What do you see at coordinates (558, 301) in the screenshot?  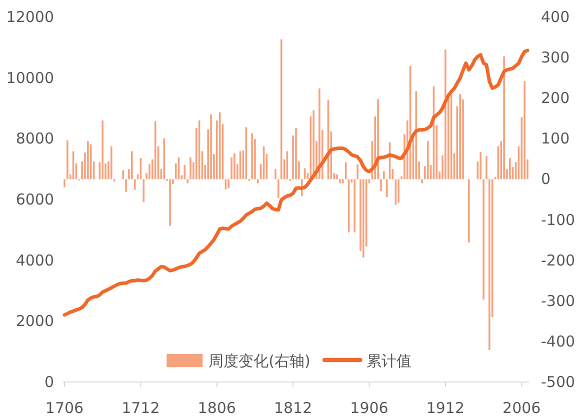 I see `y2tick: -300` at bounding box center [558, 301].